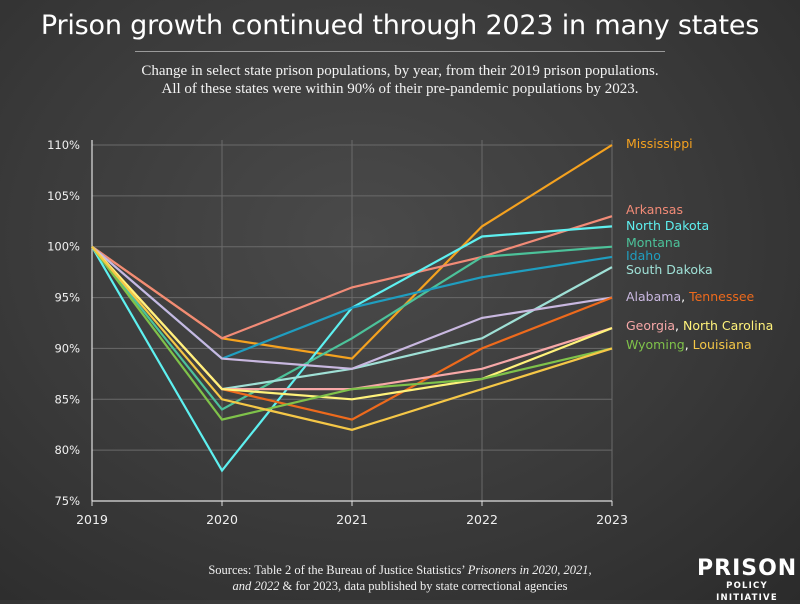  What do you see at coordinates (529, 570) in the screenshot?
I see `sources-publication-title: Prisoners in 2020, 2021,` at bounding box center [529, 570].